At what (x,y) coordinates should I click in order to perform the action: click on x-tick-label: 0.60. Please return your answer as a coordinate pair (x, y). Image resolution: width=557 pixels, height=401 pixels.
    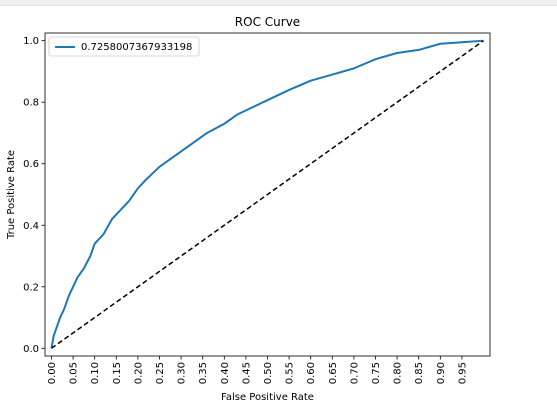
    Looking at the image, I should click on (311, 373).